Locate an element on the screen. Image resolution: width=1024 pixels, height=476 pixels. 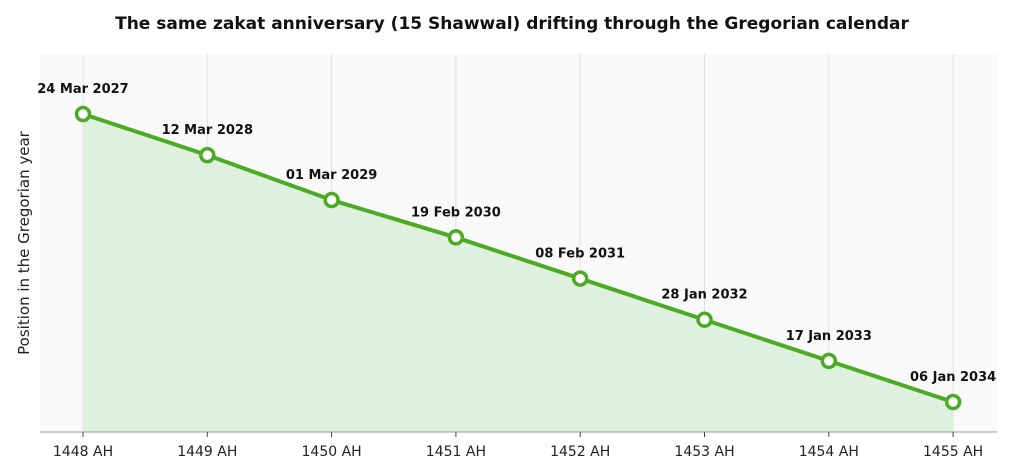
data-label: 24 Mar 2027 is located at coordinates (82, 89).